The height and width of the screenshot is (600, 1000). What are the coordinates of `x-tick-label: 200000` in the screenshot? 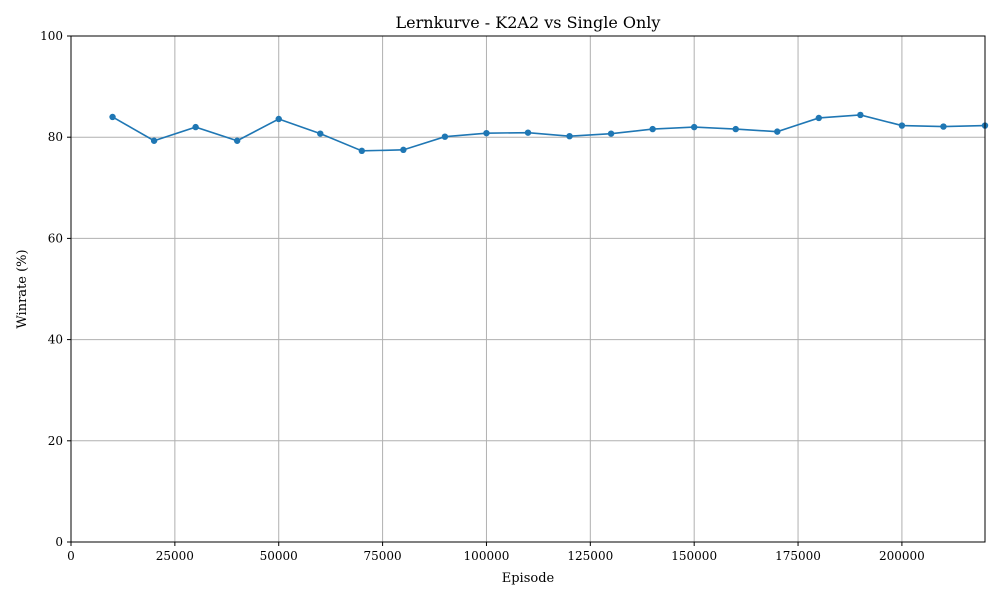 It's located at (902, 556).